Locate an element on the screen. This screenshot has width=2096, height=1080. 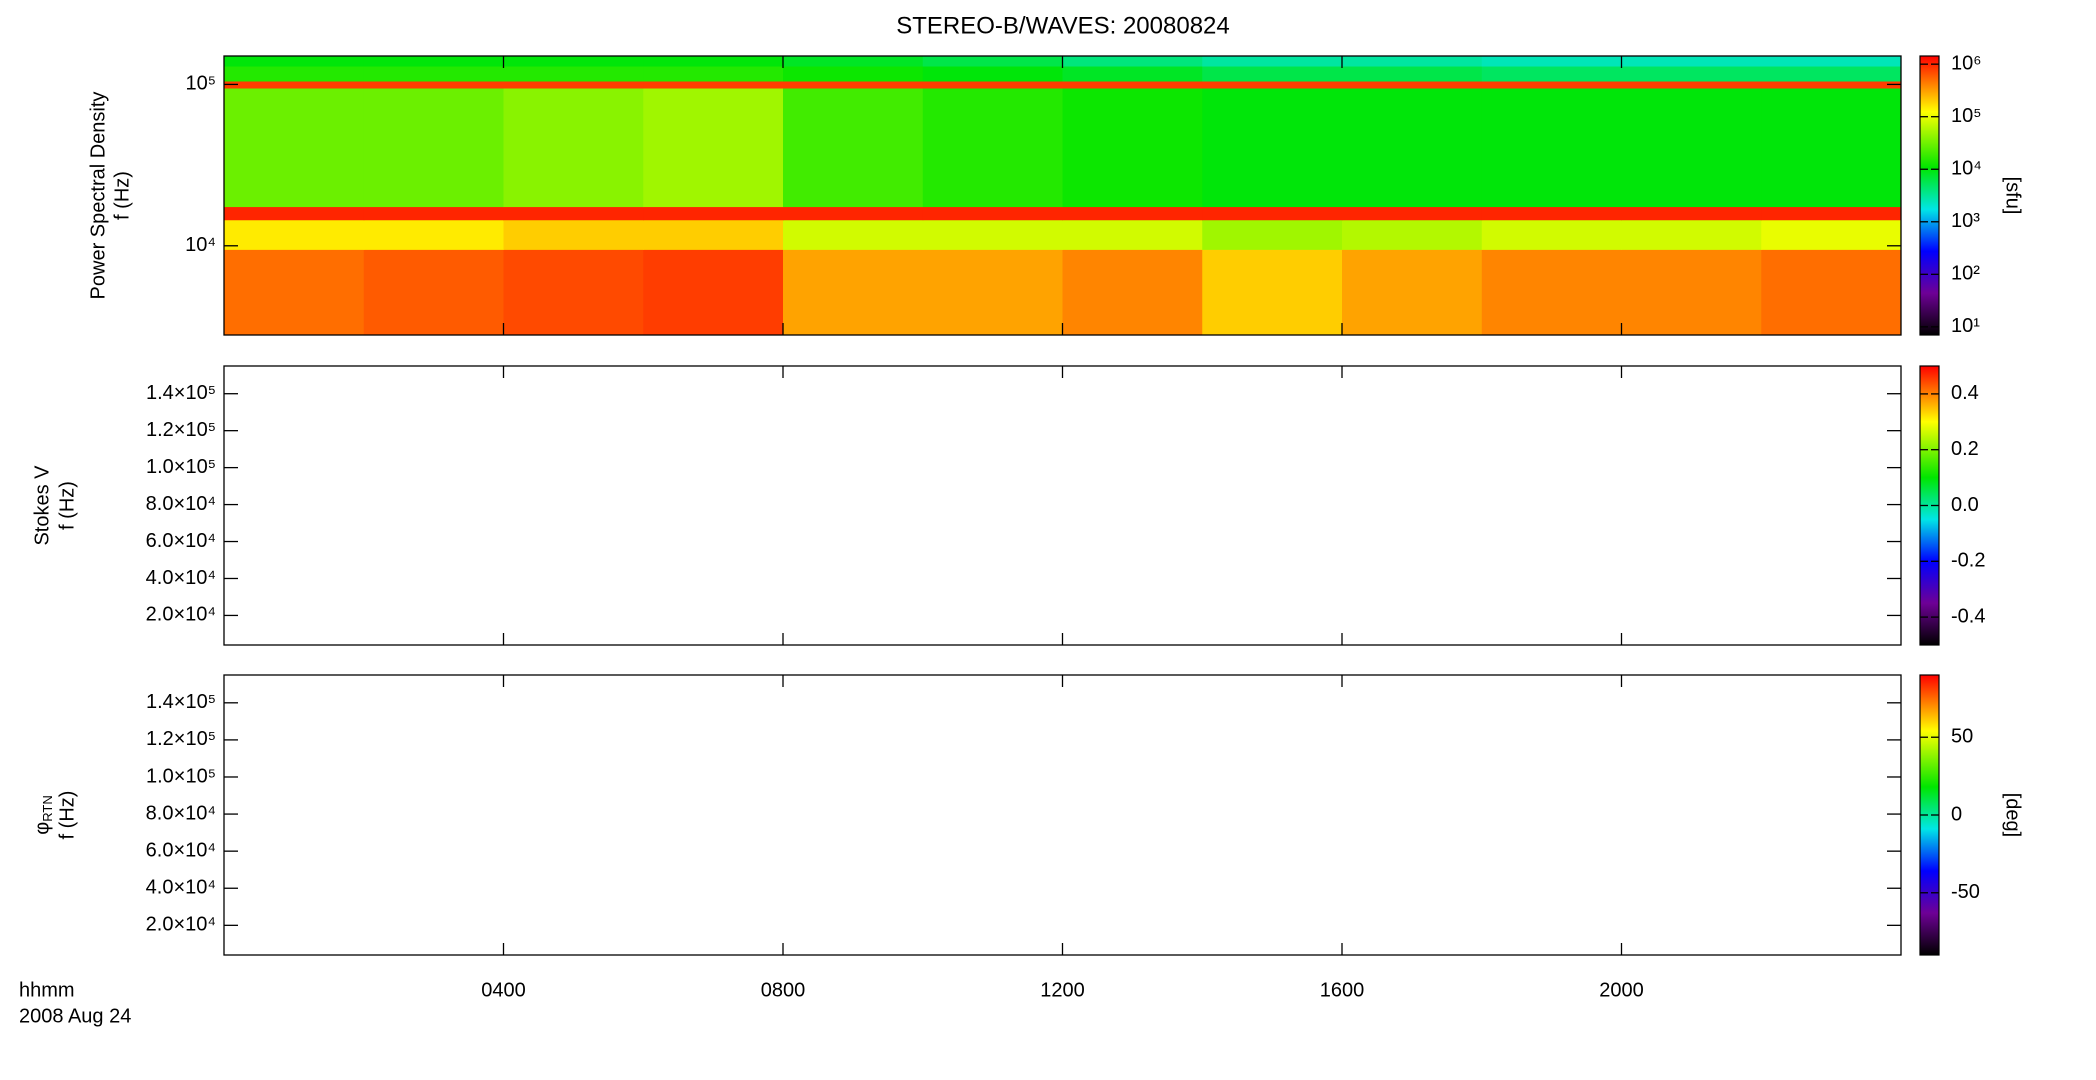
colorbar-tick-label: 10¹ is located at coordinates (1965, 326).